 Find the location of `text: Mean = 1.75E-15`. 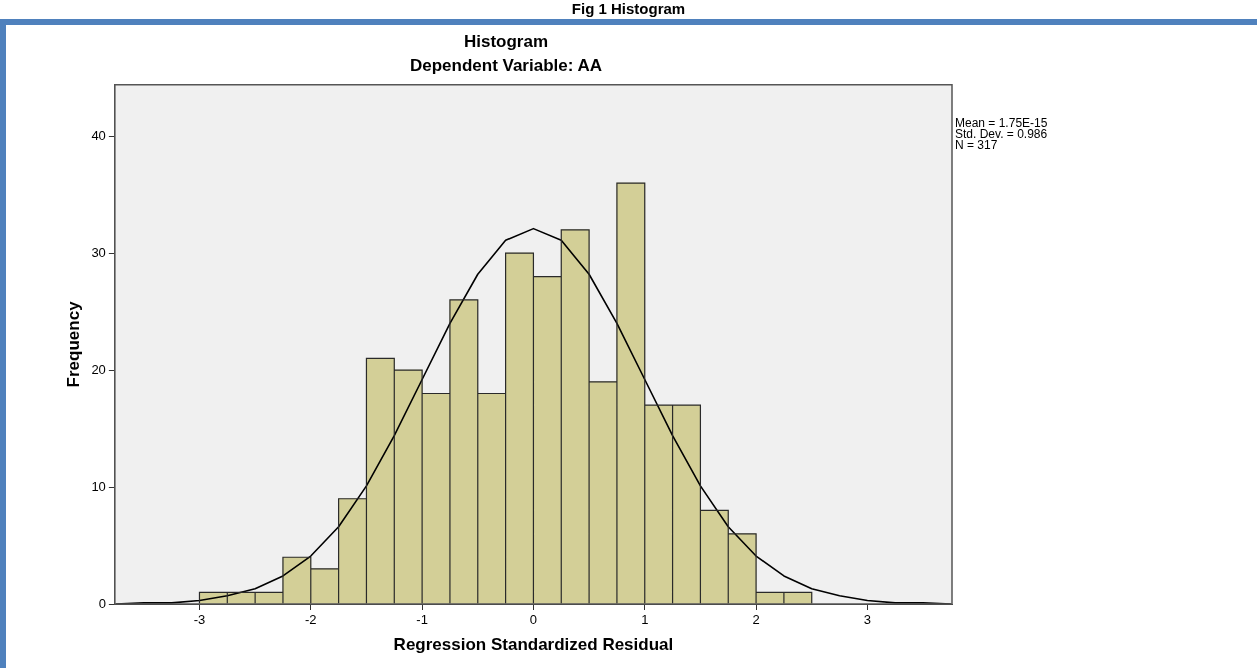

text: Mean = 1.75E-15 is located at coordinates (1001, 123).